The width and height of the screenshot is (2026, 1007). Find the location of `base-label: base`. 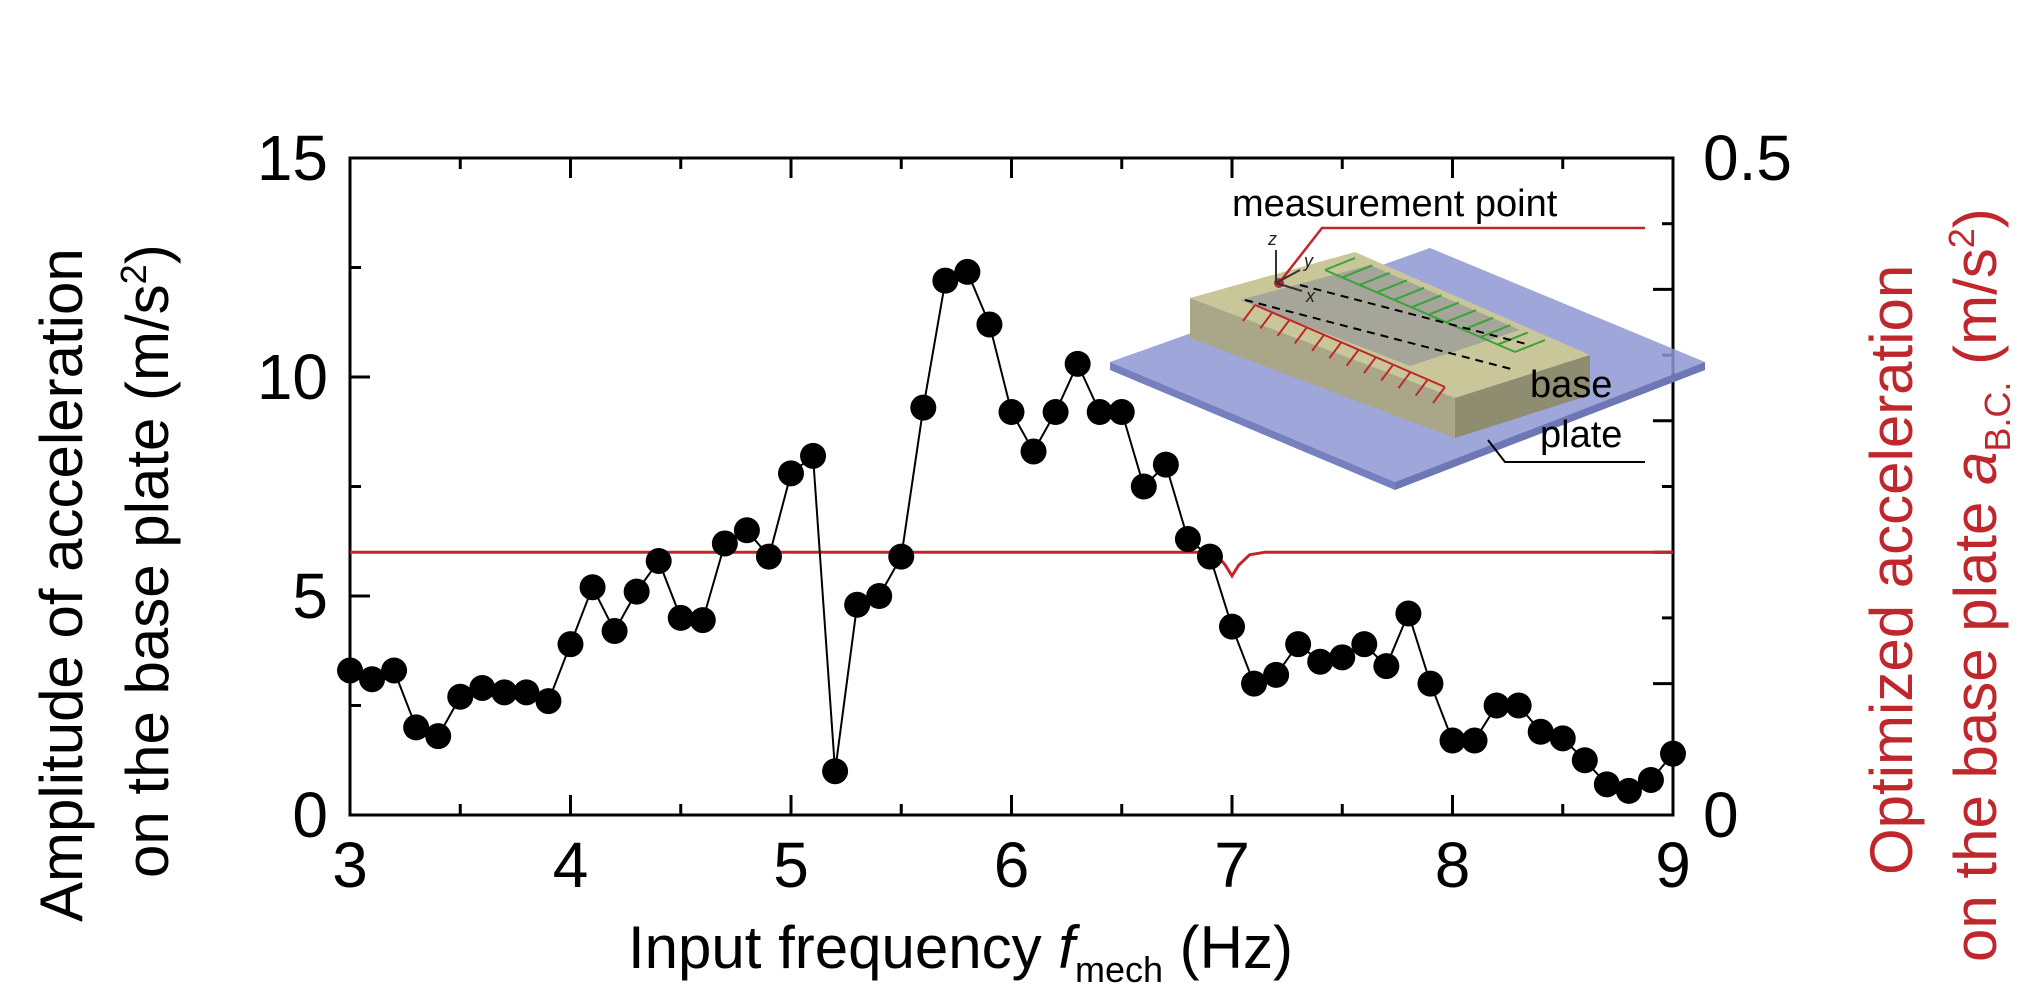

base-label: base is located at coordinates (1571, 385).